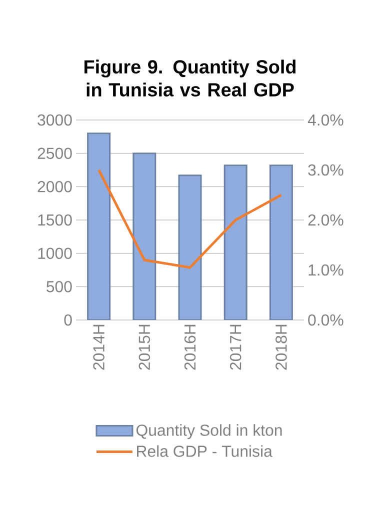 The width and height of the screenshot is (376, 505). Describe the element at coordinates (190, 78) in the screenshot. I see `chart-title: Figure 9. Quantity Sold in Tunisia vs Real GDP` at that location.